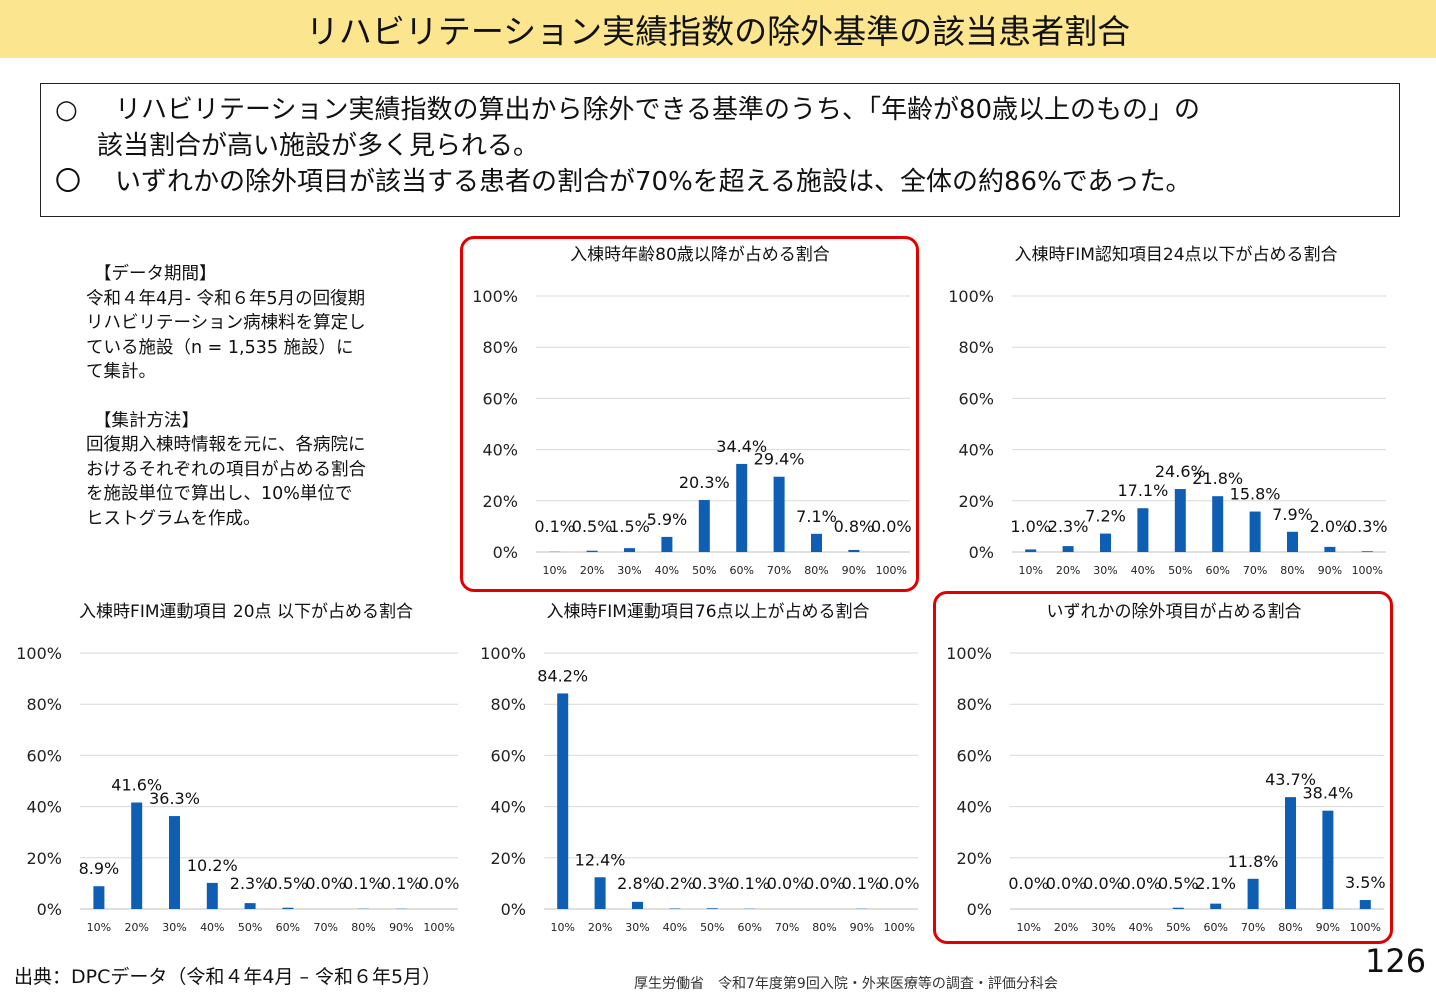 The height and width of the screenshot is (993, 1436). Describe the element at coordinates (256, 323) in the screenshot. I see `period-line: リハビリテーション病棟料を算定し` at that location.